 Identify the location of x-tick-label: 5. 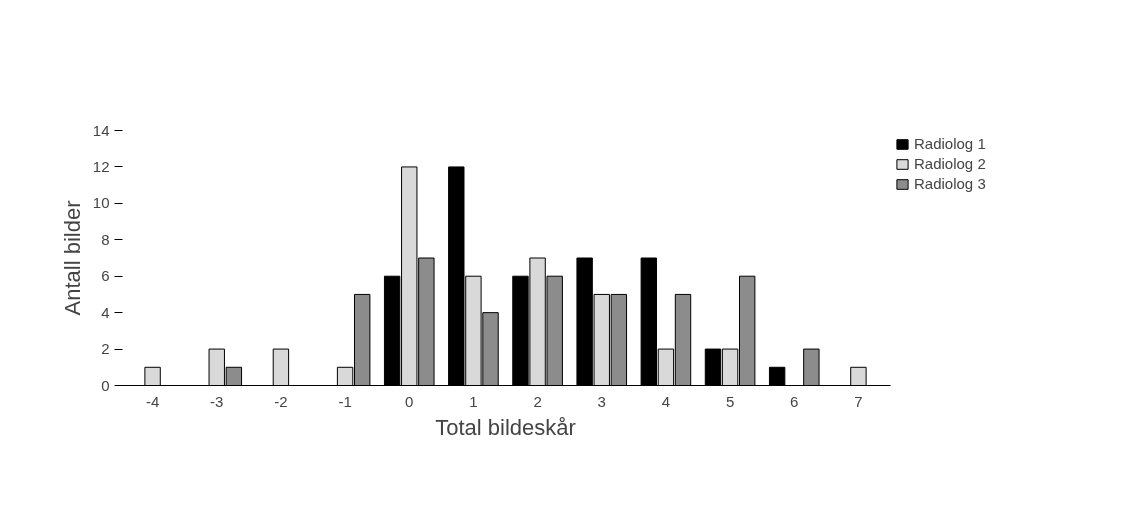
(730, 401).